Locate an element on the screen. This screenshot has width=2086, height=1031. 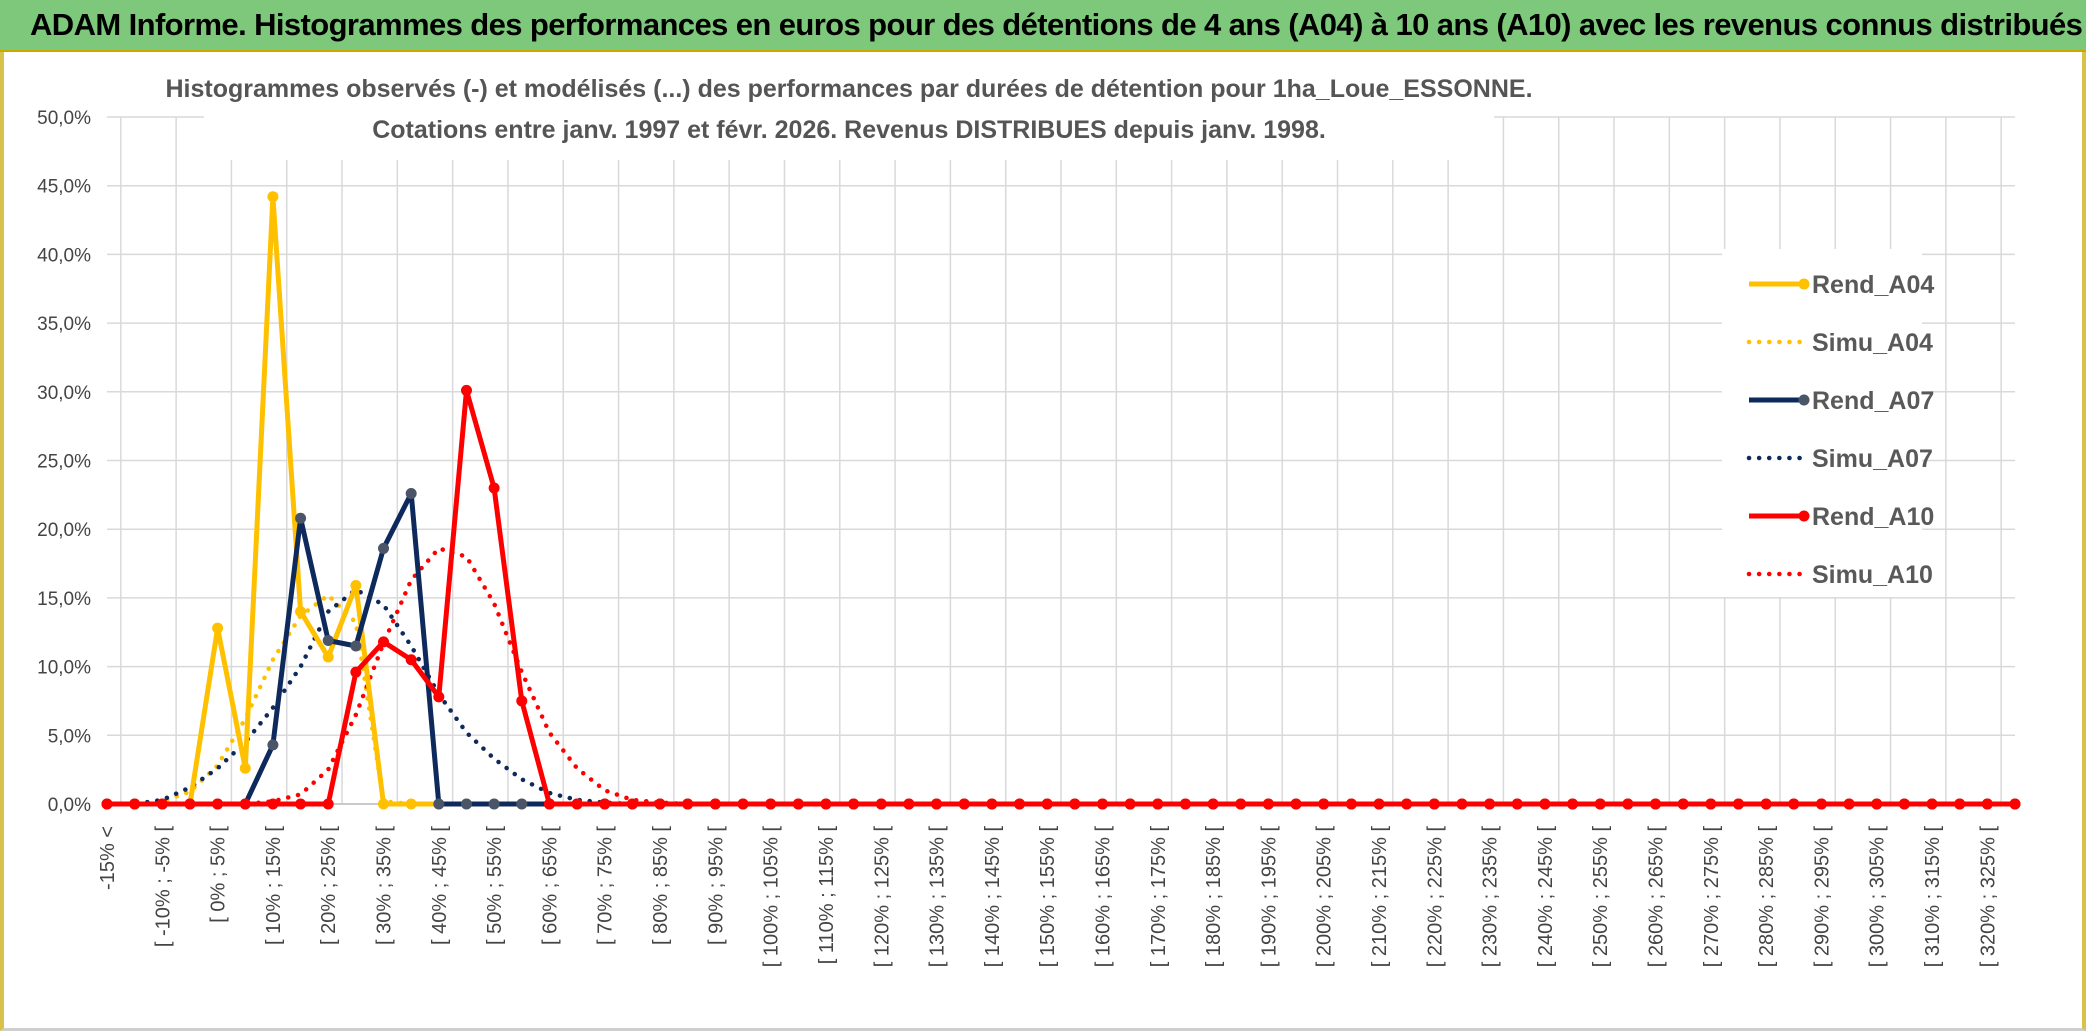
x-tick-label: [ 140% ; 145% [ is located at coordinates (993, 897).